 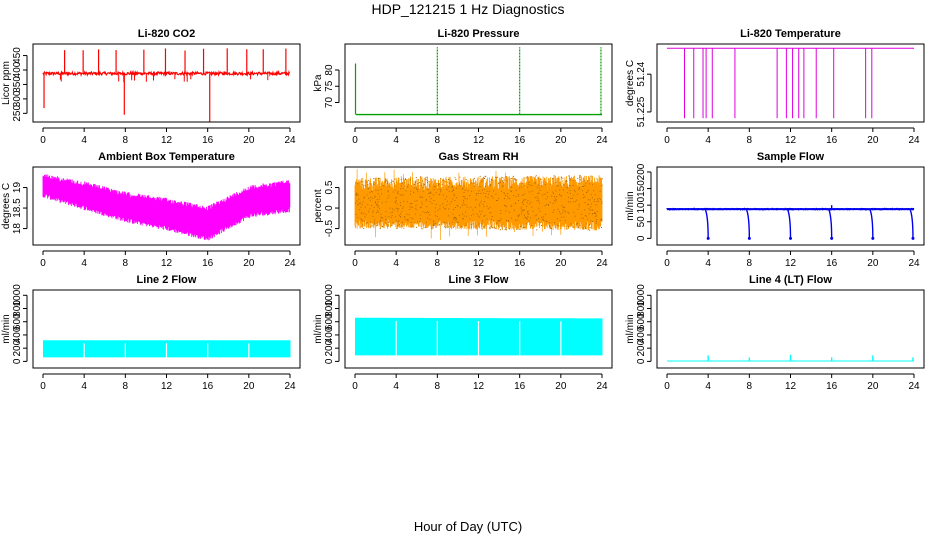 What do you see at coordinates (17, 321) in the screenshot?
I see `line2-ytick-label-3: 600` at bounding box center [17, 321].